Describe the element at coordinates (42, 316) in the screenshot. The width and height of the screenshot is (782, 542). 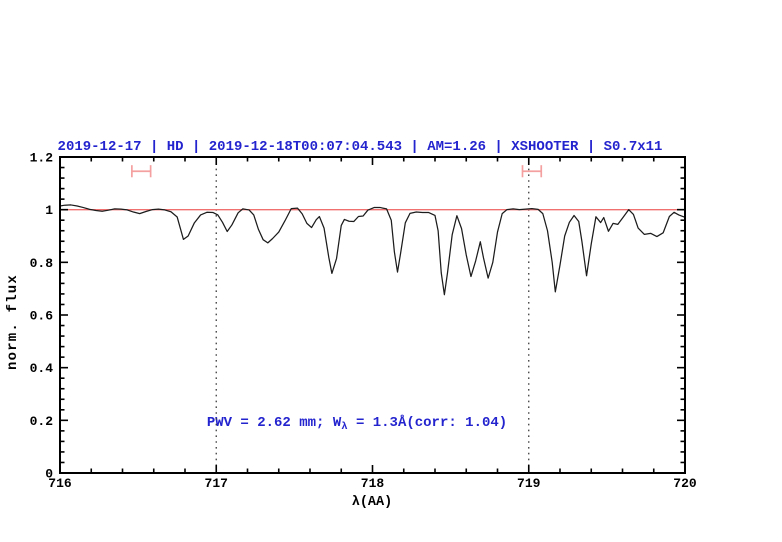
I see `y-tick-label: 0.6` at that location.